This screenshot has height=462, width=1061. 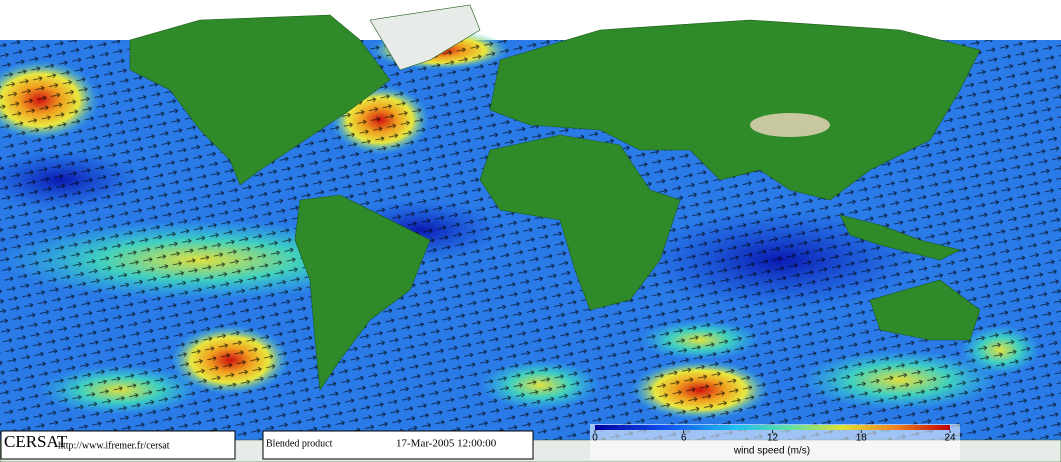 I want to click on tibet-plateau, so click(x=790, y=125).